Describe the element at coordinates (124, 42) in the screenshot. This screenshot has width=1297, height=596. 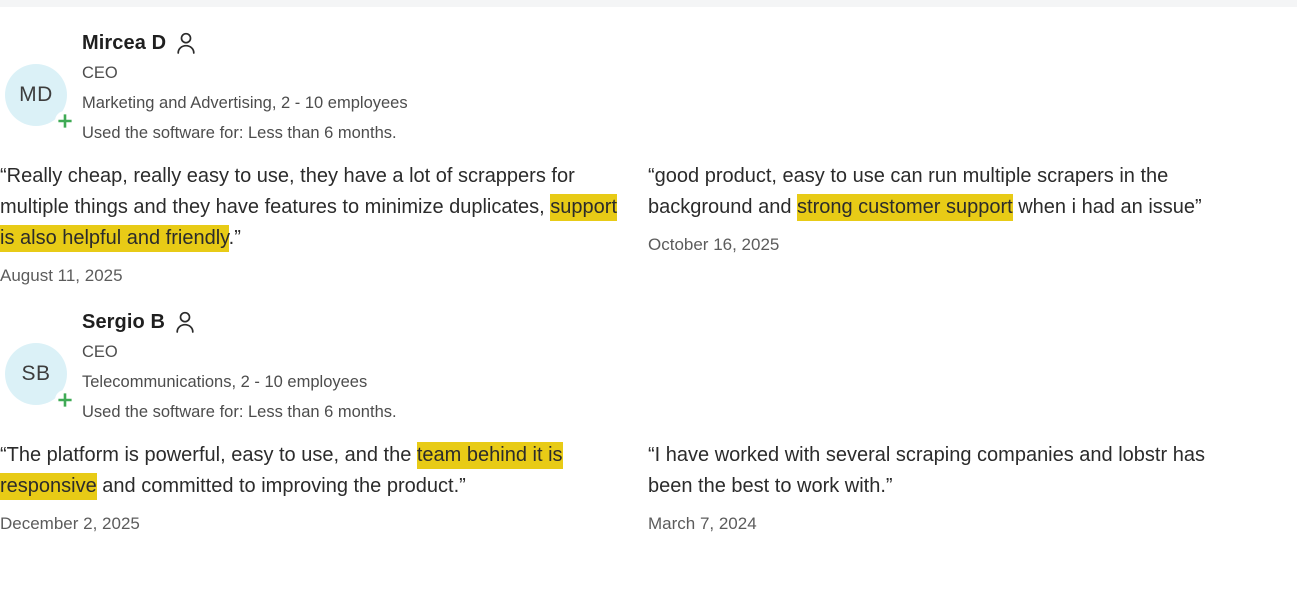
I see `reviewer-name: Mircea D` at that location.